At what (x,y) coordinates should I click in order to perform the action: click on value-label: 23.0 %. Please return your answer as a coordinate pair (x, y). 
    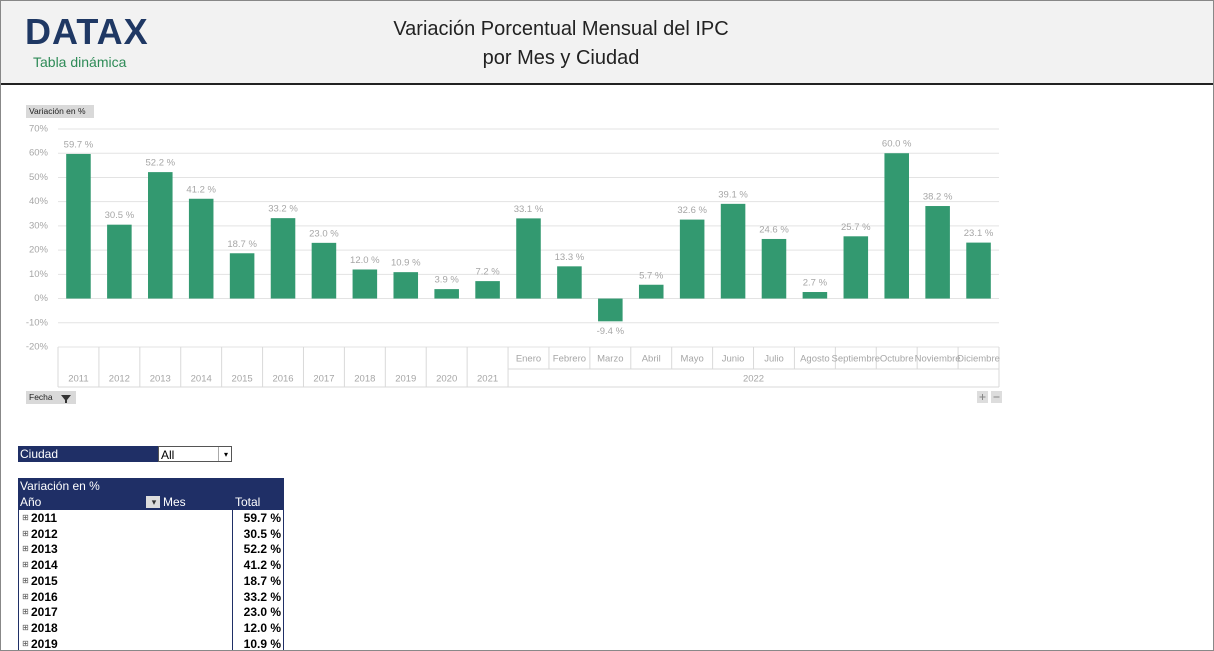
    Looking at the image, I should click on (324, 233).